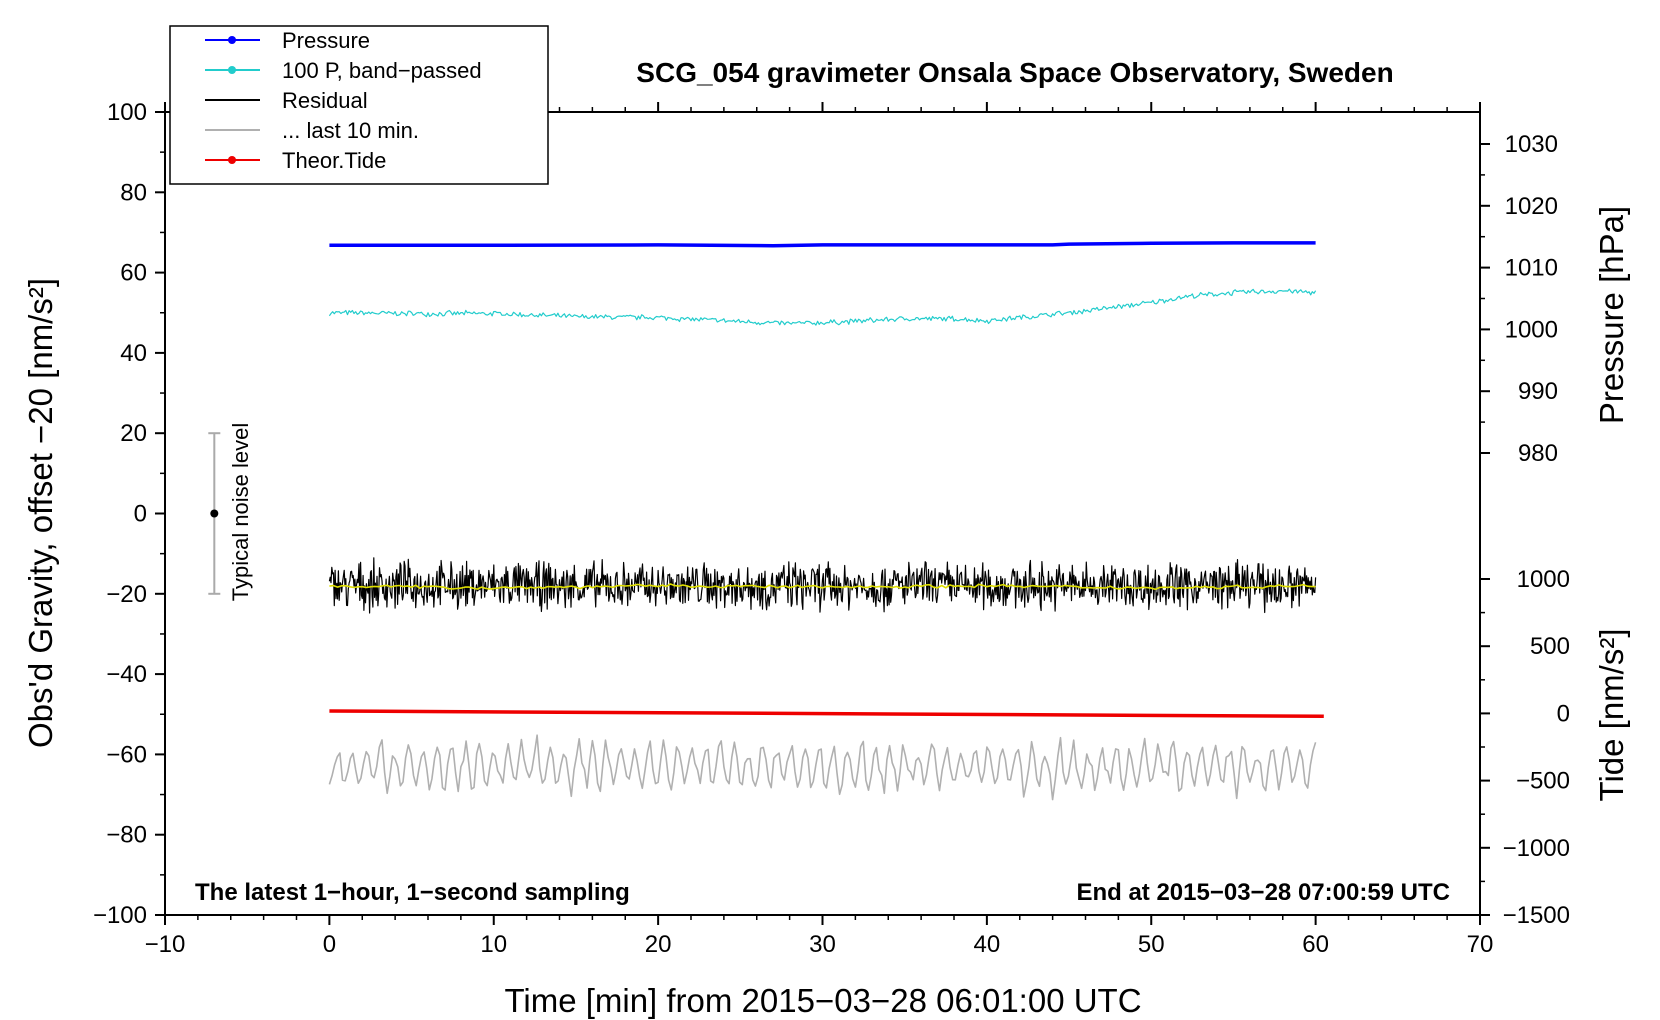 The height and width of the screenshot is (1020, 1660). I want to click on y-tick-label: 80, so click(133, 192).